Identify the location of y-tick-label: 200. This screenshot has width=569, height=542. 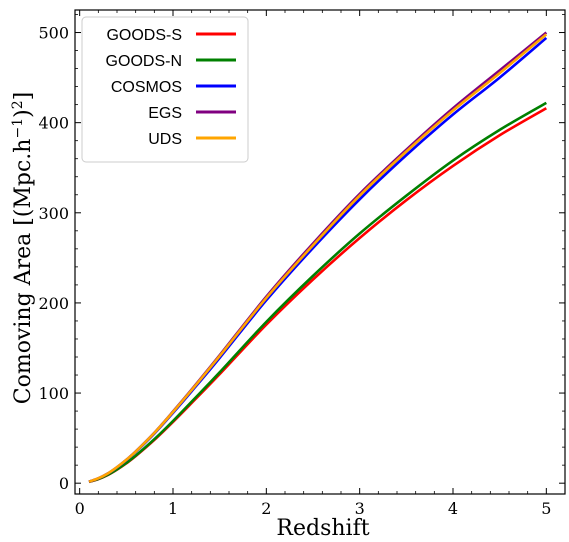
(53, 303).